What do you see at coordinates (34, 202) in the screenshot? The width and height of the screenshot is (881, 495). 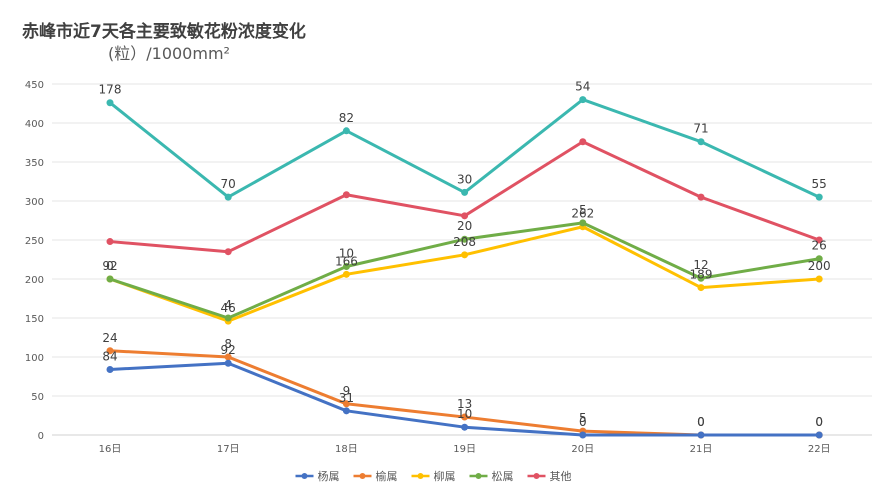 I see `y-tick-label: 300` at bounding box center [34, 202].